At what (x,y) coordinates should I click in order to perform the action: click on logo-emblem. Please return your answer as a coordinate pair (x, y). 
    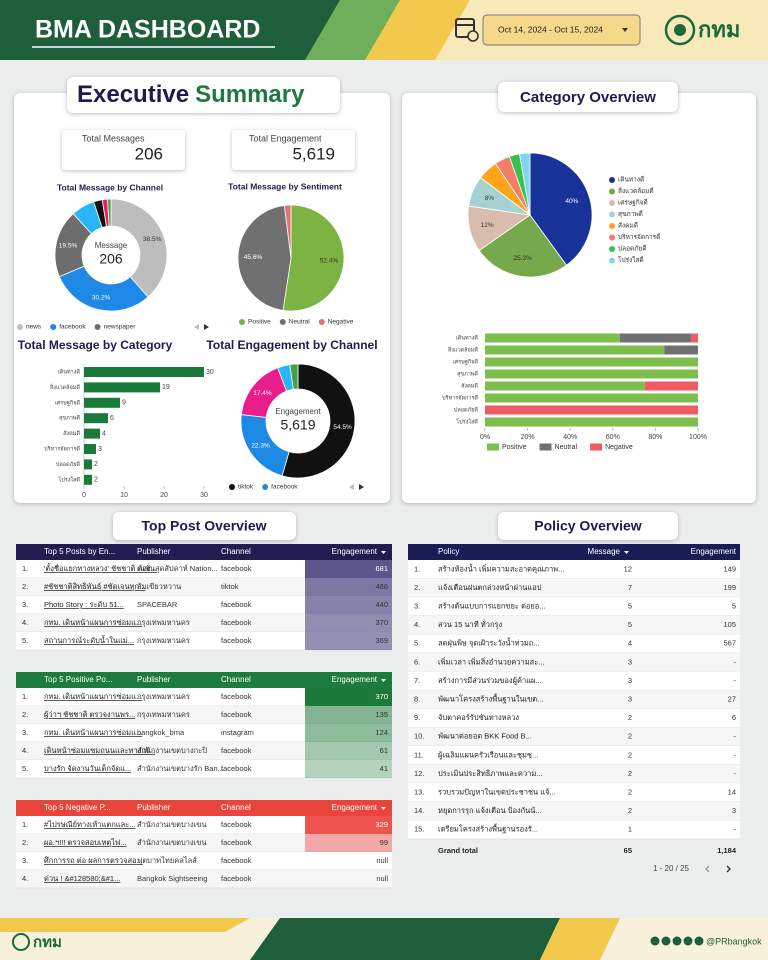
    Looking at the image, I should click on (680, 30).